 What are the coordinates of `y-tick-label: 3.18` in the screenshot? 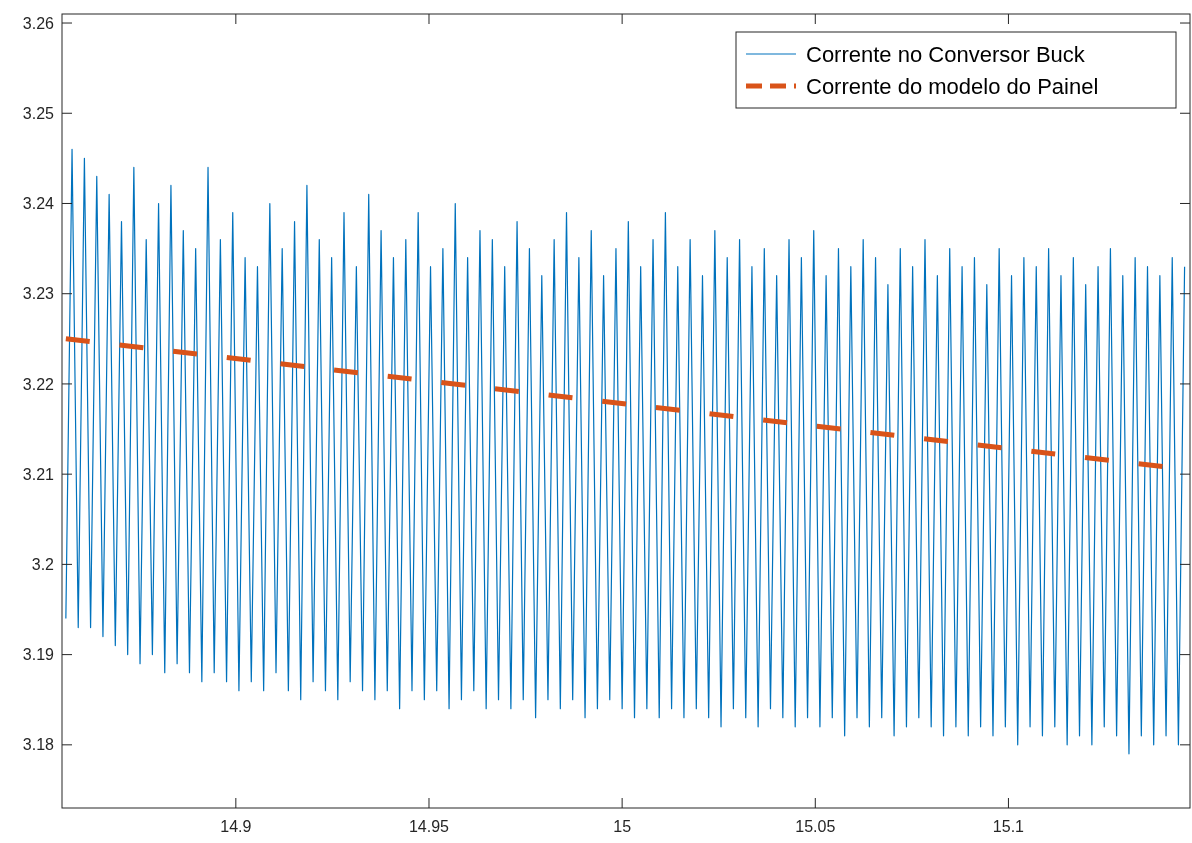 It's located at (38, 745).